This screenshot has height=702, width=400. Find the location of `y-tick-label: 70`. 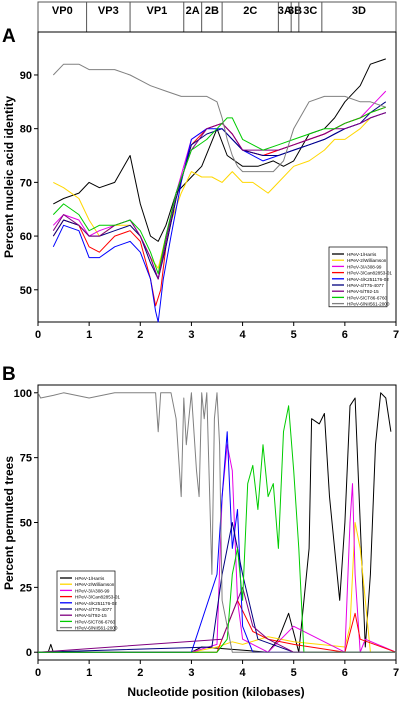

y-tick-label: 70 is located at coordinates (26, 183).